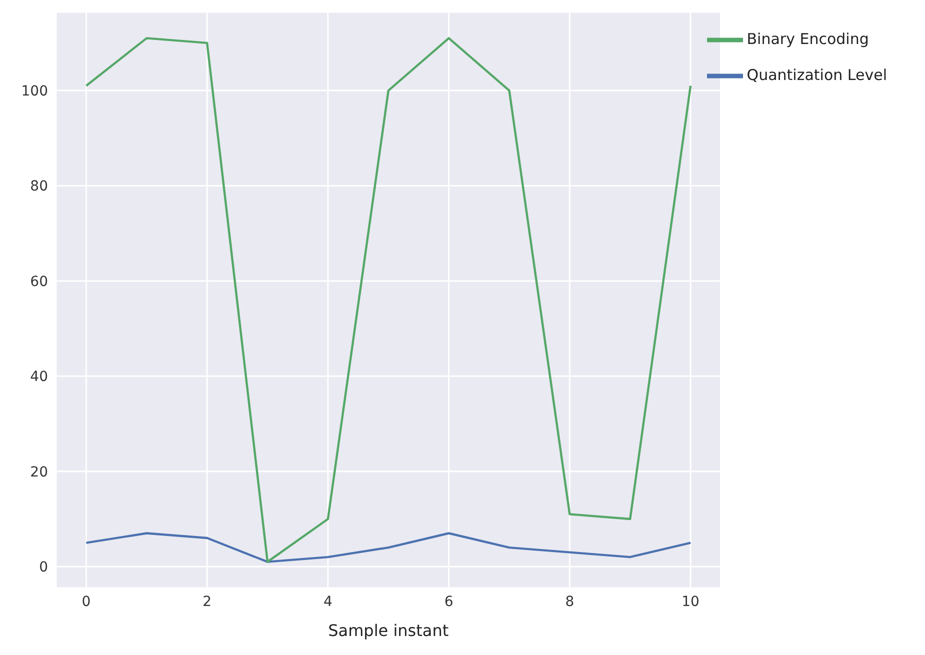 The width and height of the screenshot is (925, 655). What do you see at coordinates (569, 602) in the screenshot?
I see `x-tick-label: 8` at bounding box center [569, 602].